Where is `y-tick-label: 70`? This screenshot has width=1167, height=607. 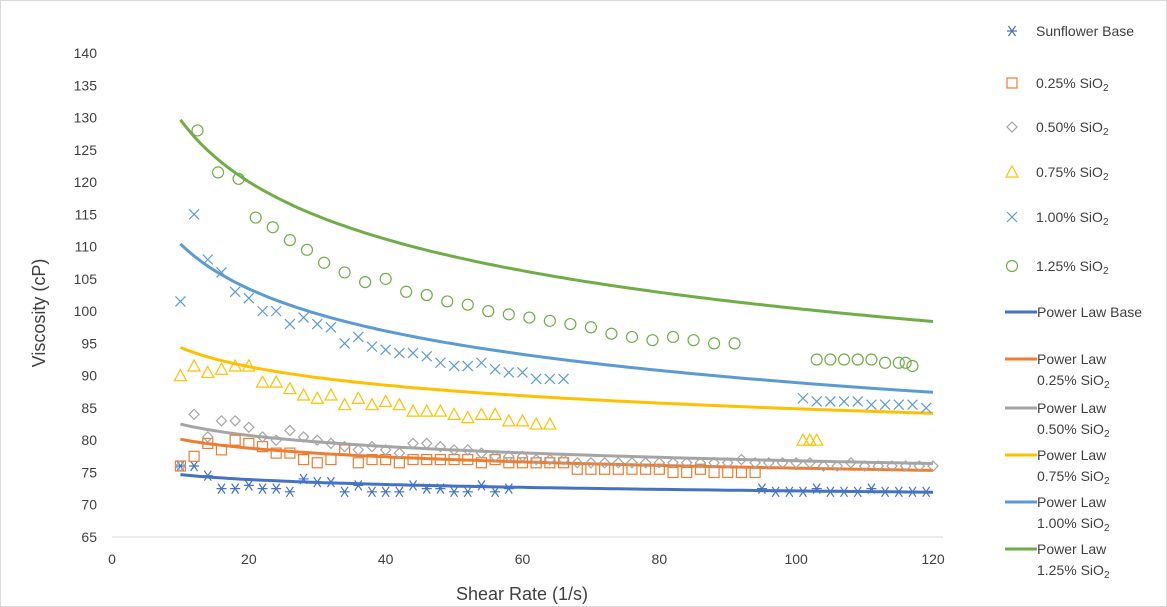
y-tick-label: 70 is located at coordinates (89, 505).